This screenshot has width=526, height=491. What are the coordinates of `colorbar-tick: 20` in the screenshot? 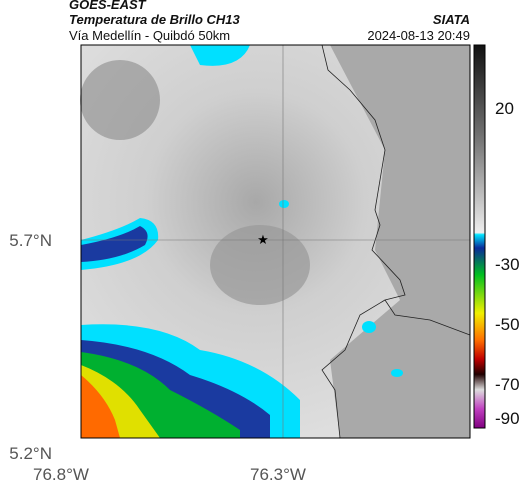 It's located at (504, 108).